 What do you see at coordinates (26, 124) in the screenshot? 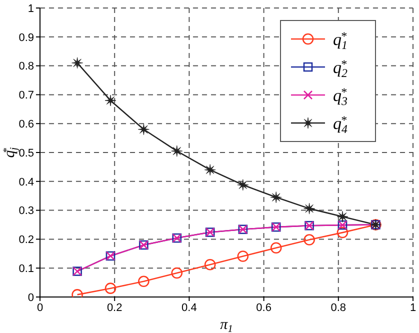
I see `y-tick-label: 0.6` at bounding box center [26, 124].